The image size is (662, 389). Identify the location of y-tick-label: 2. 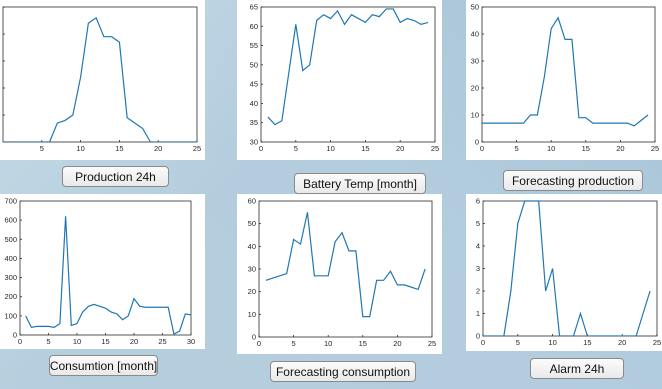
(478, 291).